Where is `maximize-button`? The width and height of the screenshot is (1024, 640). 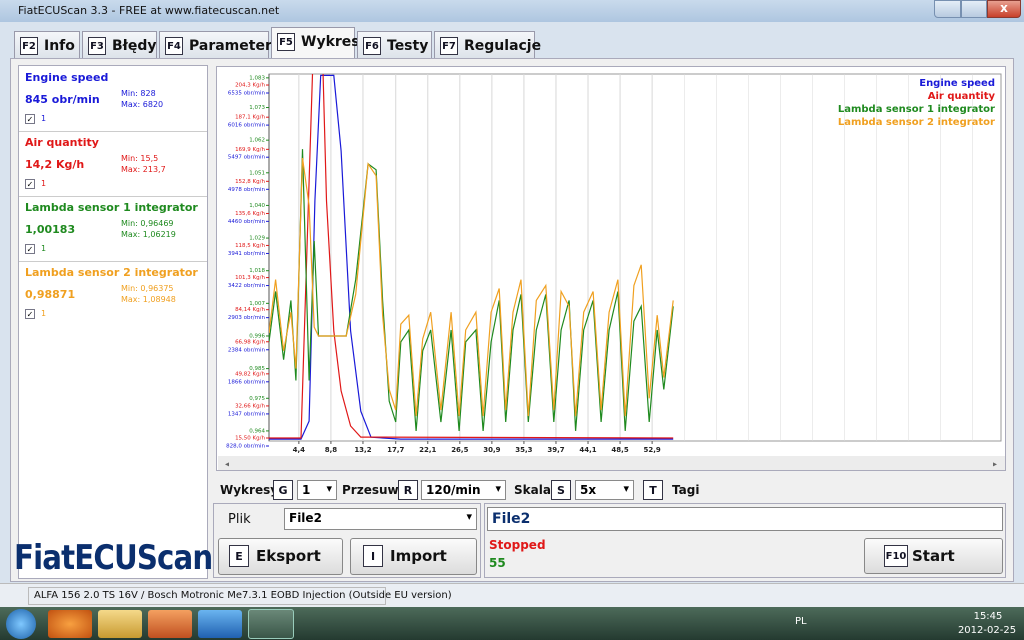
maximize-button is located at coordinates (974, 9).